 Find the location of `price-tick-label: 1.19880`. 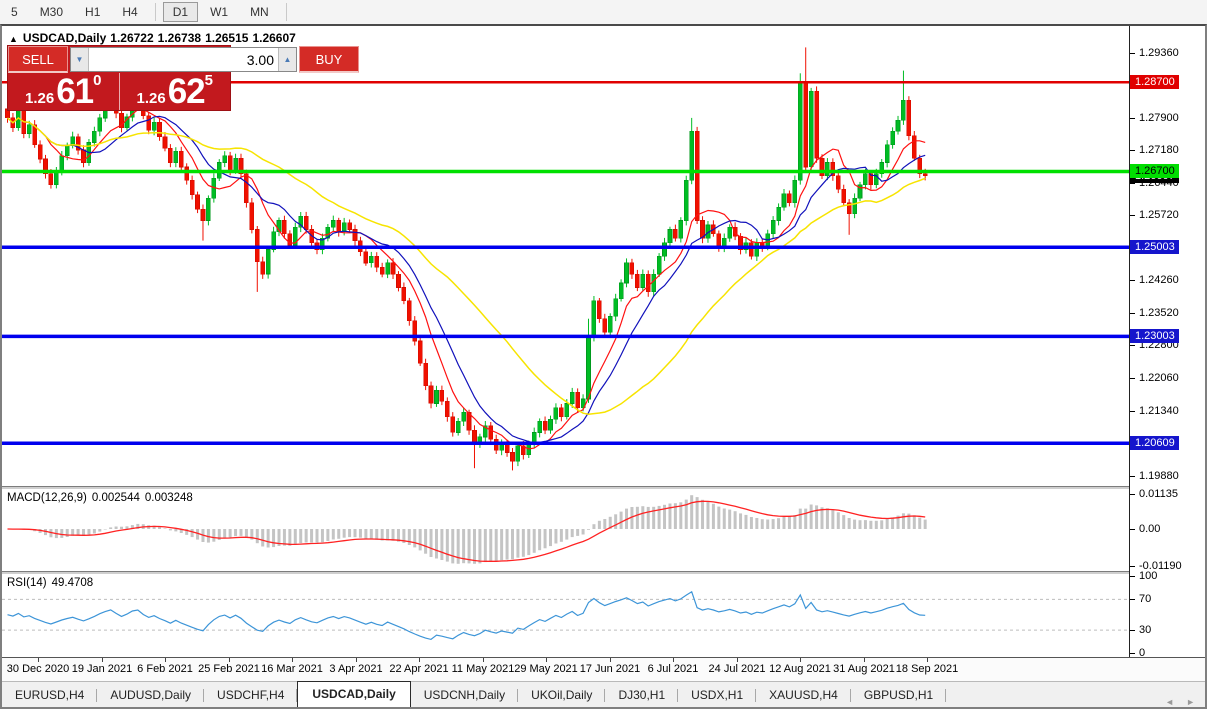

price-tick-label: 1.19880 is located at coordinates (1159, 476).